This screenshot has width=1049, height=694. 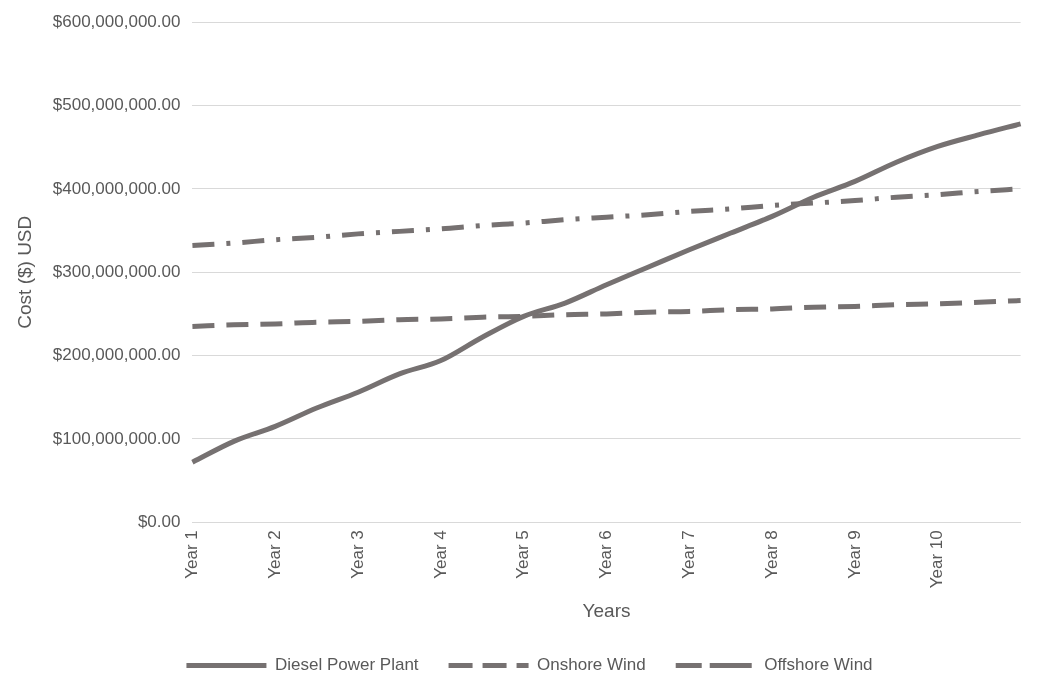 What do you see at coordinates (116, 105) in the screenshot?
I see `y-tick-label: $500,000,000.00` at bounding box center [116, 105].